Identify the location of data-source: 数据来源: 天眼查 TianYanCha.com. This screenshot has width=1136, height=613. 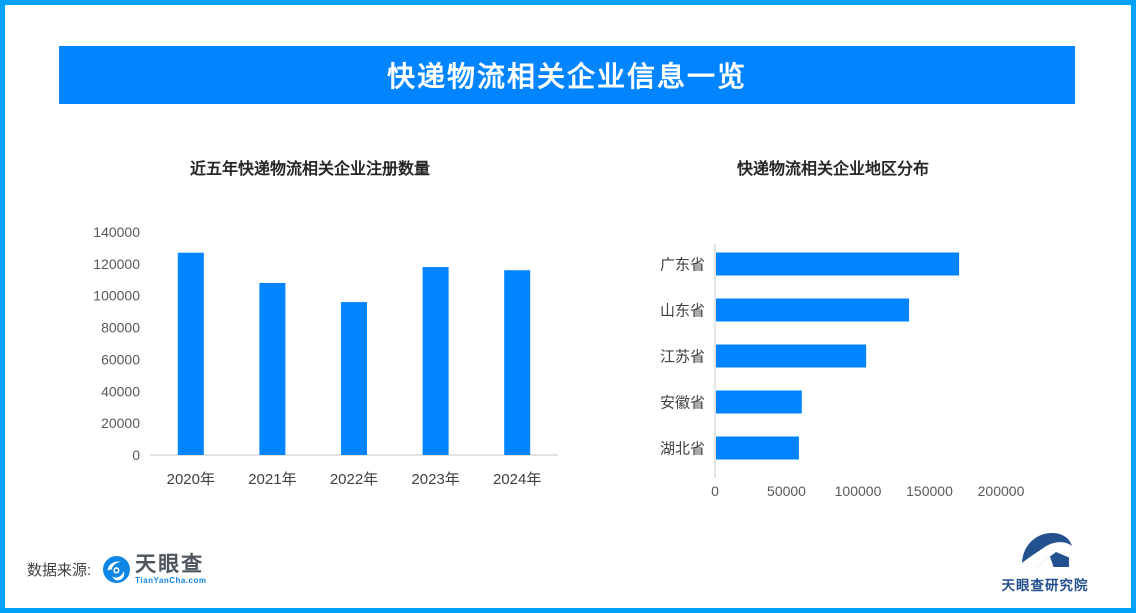
(117, 569).